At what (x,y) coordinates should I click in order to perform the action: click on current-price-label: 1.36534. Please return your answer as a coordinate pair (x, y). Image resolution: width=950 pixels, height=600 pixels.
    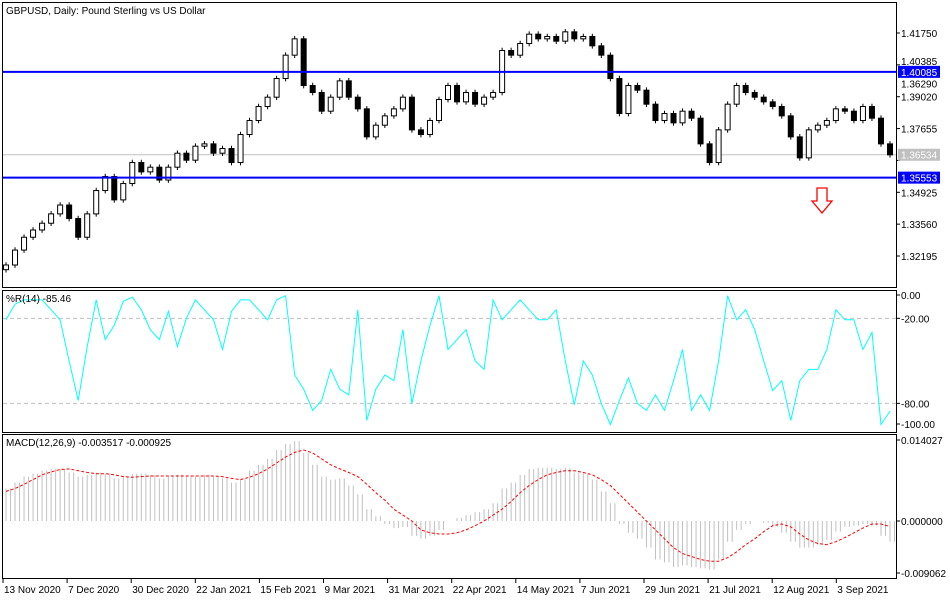
    Looking at the image, I should click on (919, 156).